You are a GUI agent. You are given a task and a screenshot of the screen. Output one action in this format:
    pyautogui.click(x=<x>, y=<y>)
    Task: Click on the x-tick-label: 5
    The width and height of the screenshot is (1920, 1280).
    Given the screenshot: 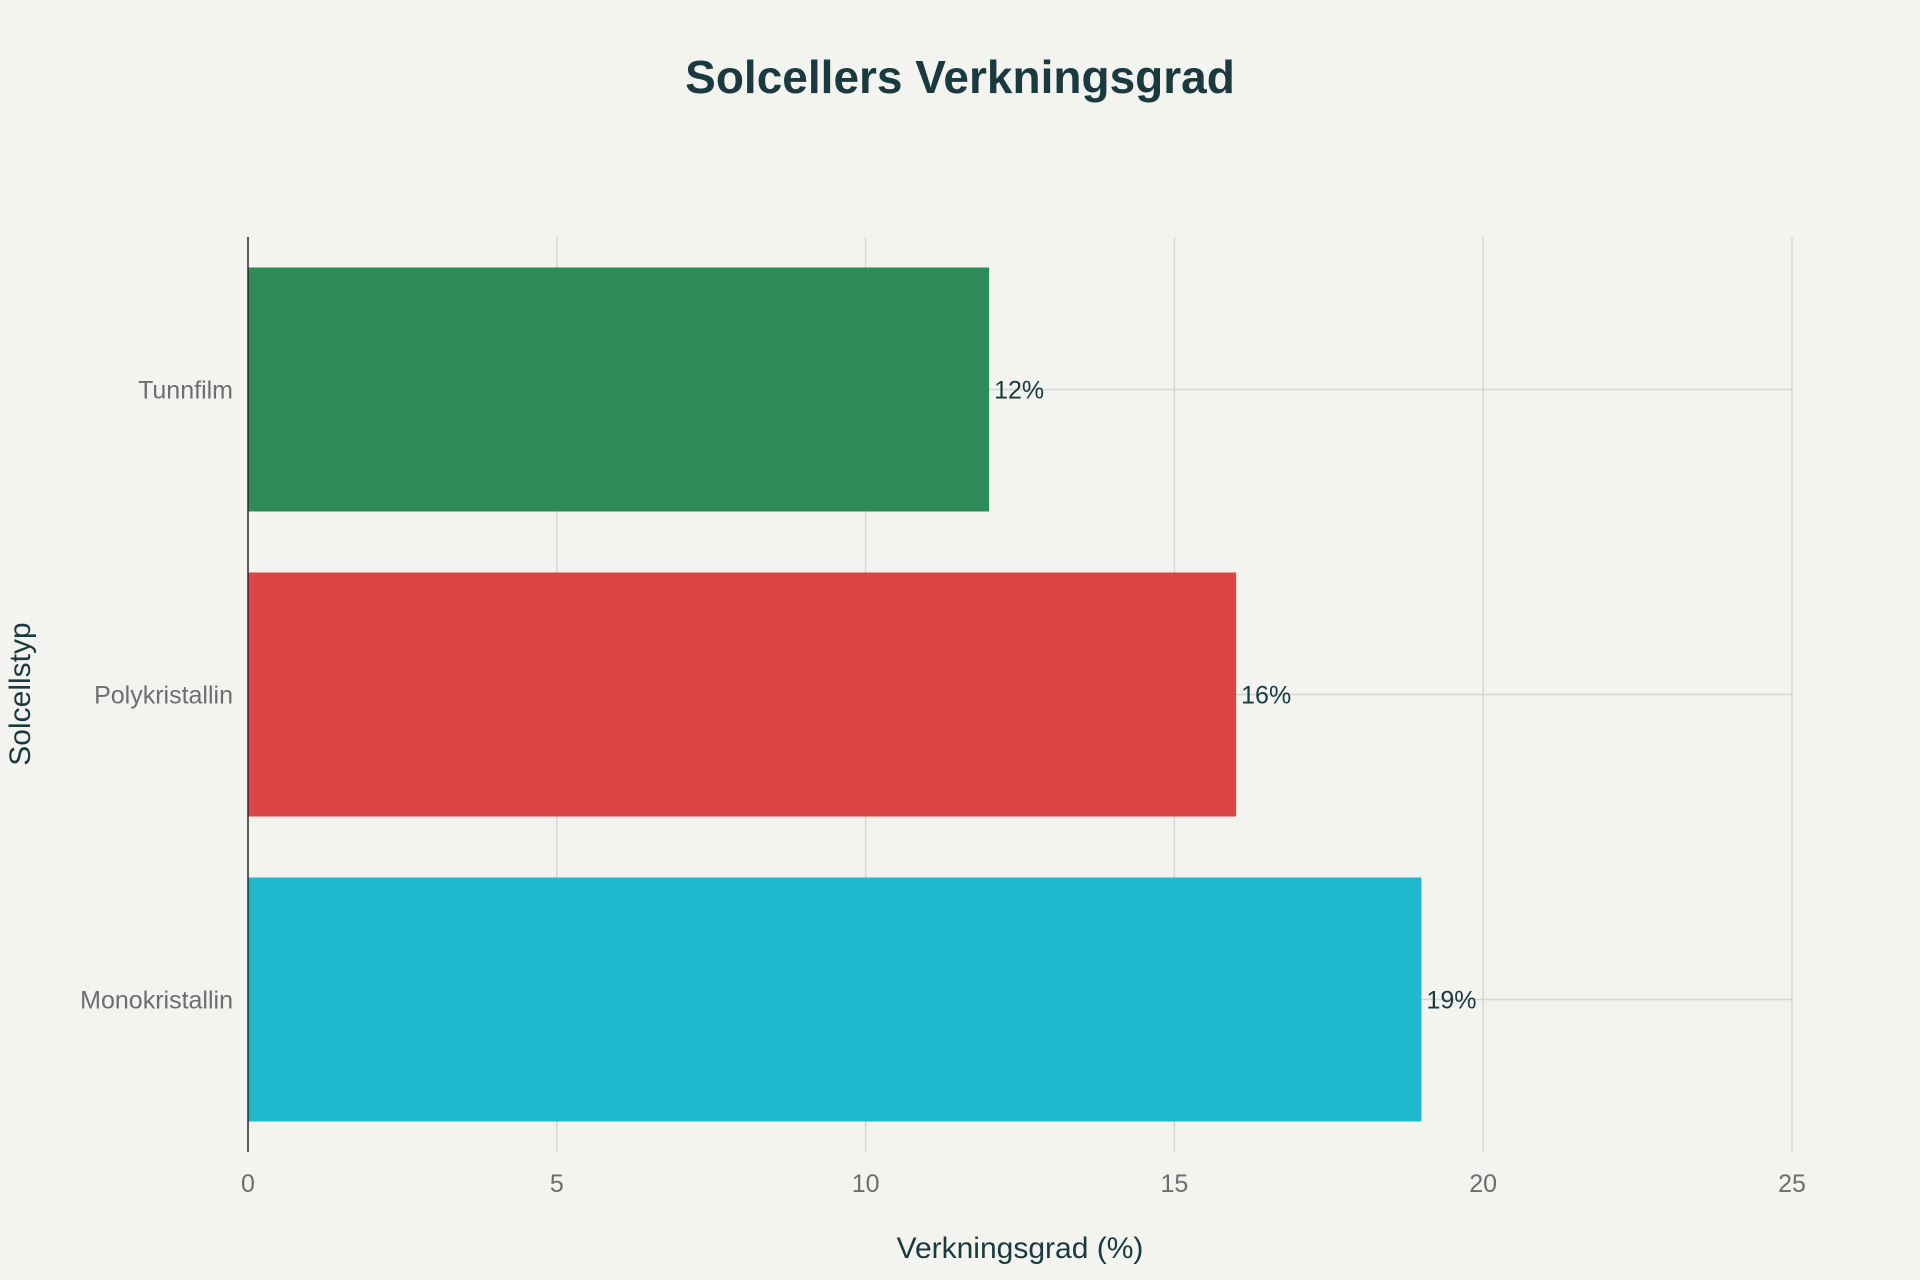 What is the action you would take?
    pyautogui.click(x=557, y=1184)
    